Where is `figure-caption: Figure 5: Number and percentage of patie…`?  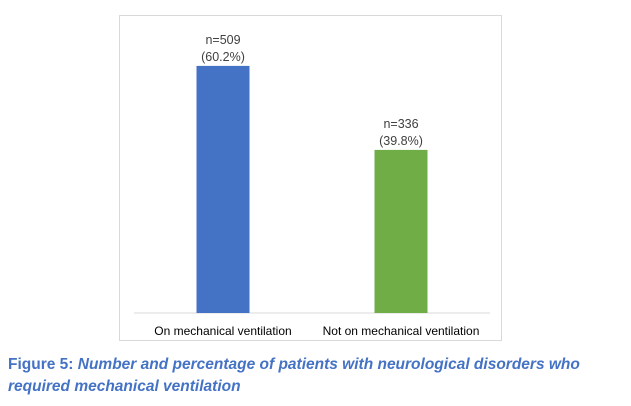
figure-caption: Figure 5: Number and percentage of patie… is located at coordinates (318, 376).